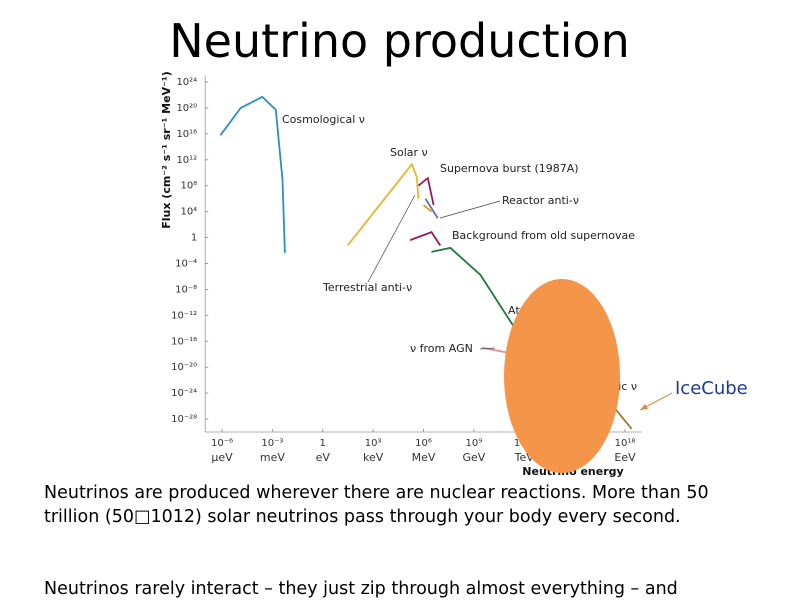 The image size is (799, 601). What do you see at coordinates (184, 393) in the screenshot?
I see `y-tick-label: 10⁻²⁴` at bounding box center [184, 393].